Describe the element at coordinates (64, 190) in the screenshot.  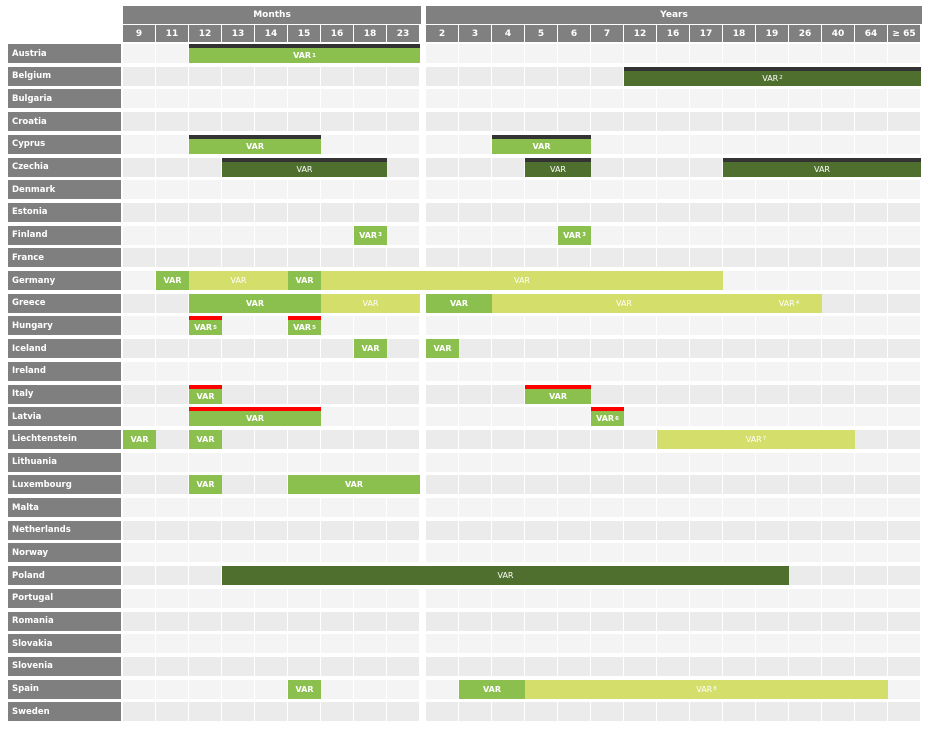
I see `country-label: Denmark` at that location.